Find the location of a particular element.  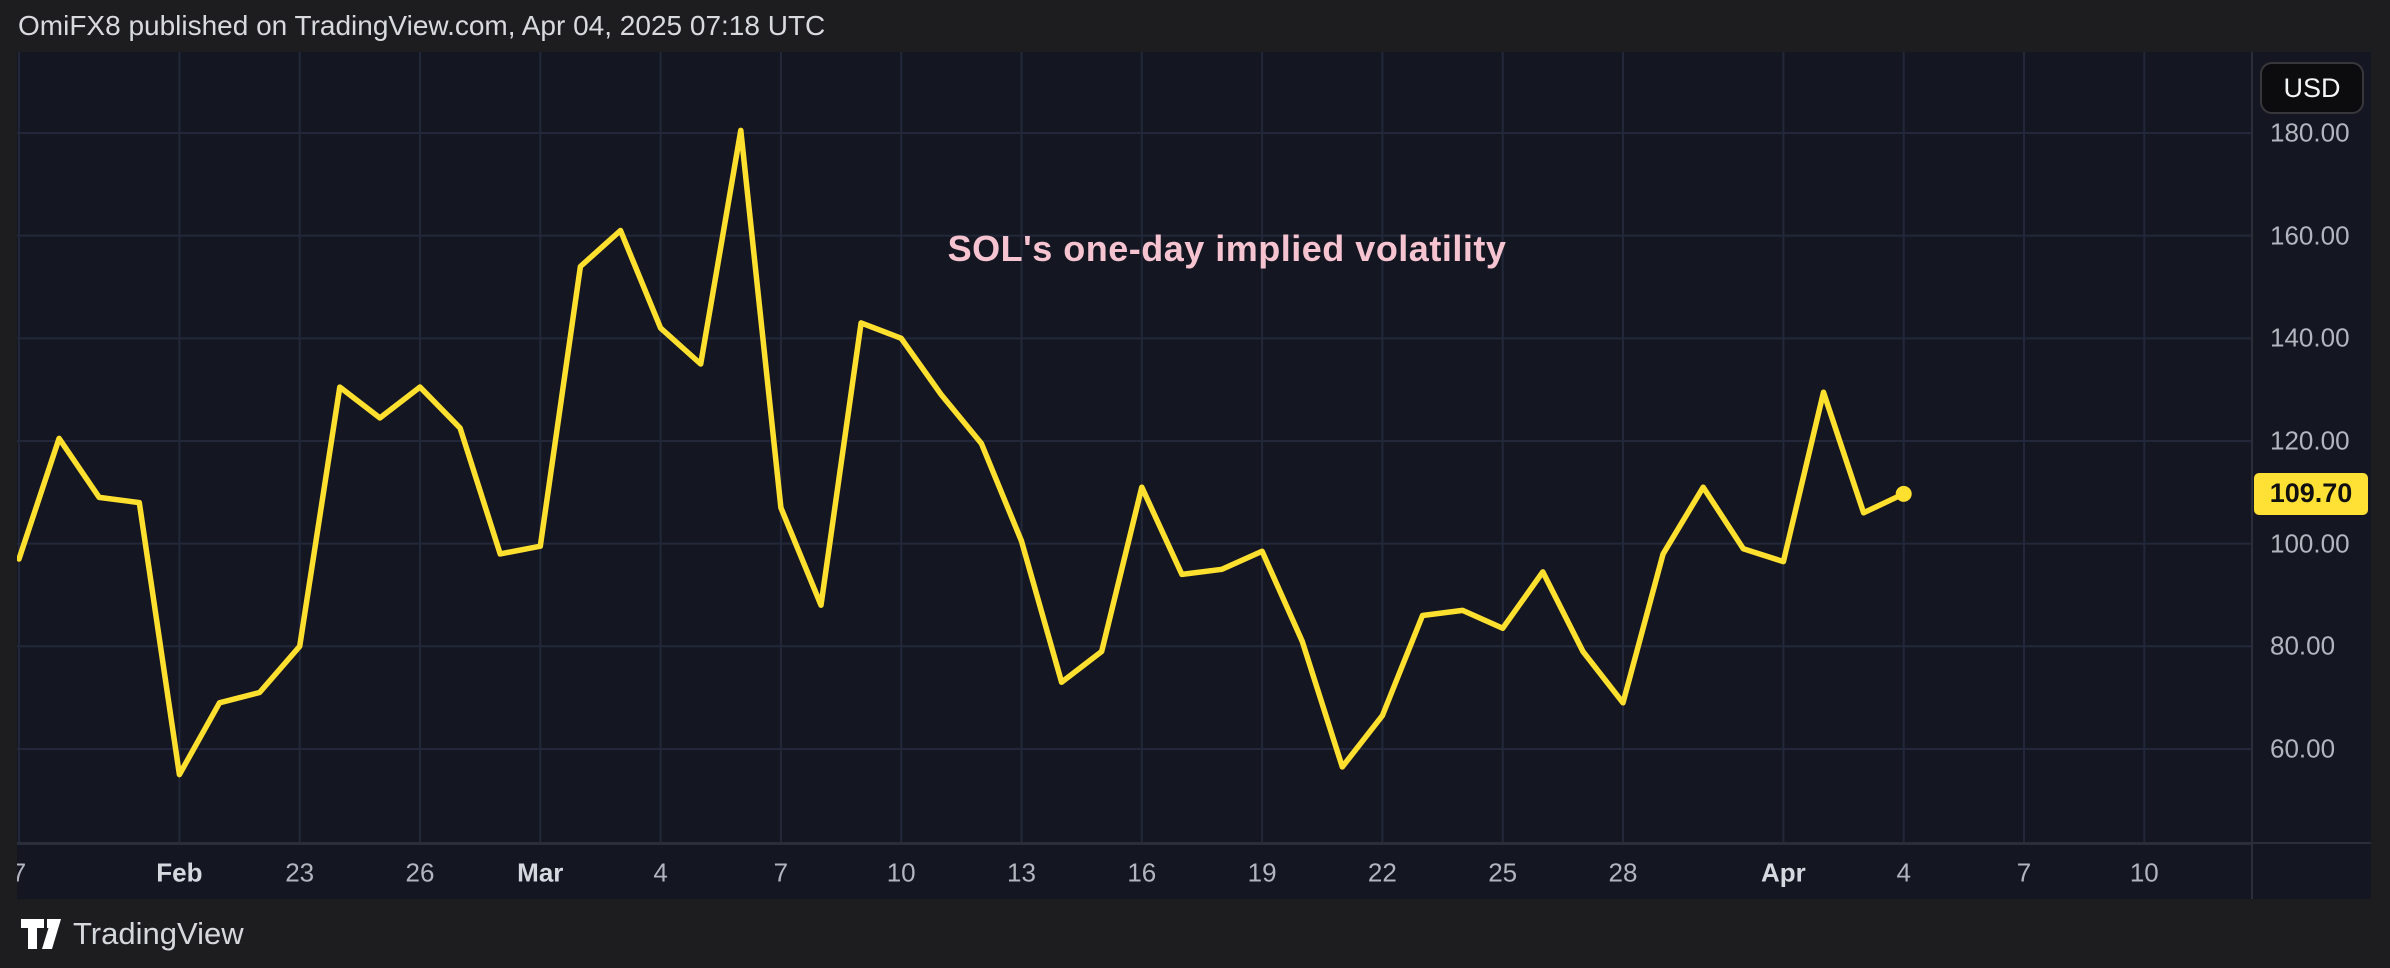

time-axis: 7 Feb 23 26 Mar 4 7 10 13 16 19 22 25 28 Apr 4 7 10 is located at coordinates (1134, 872).